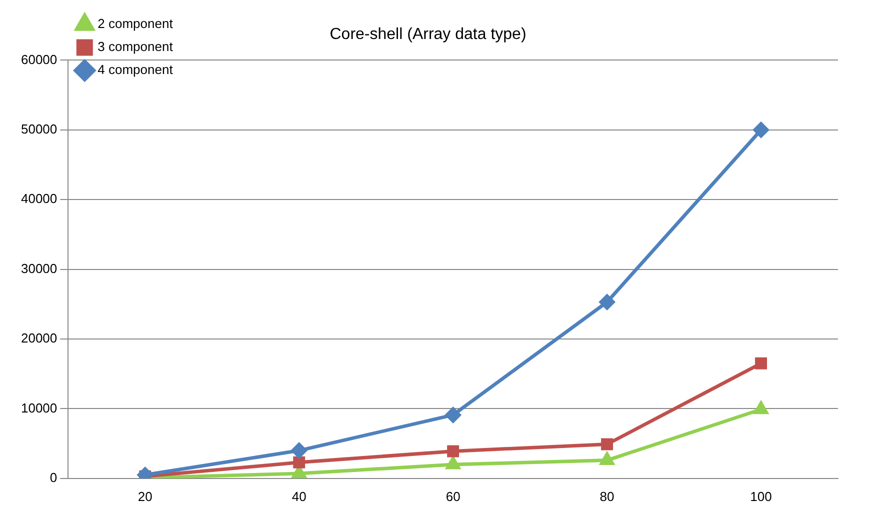  Describe the element at coordinates (299, 496) in the screenshot. I see `x-tick-label: 40` at that location.